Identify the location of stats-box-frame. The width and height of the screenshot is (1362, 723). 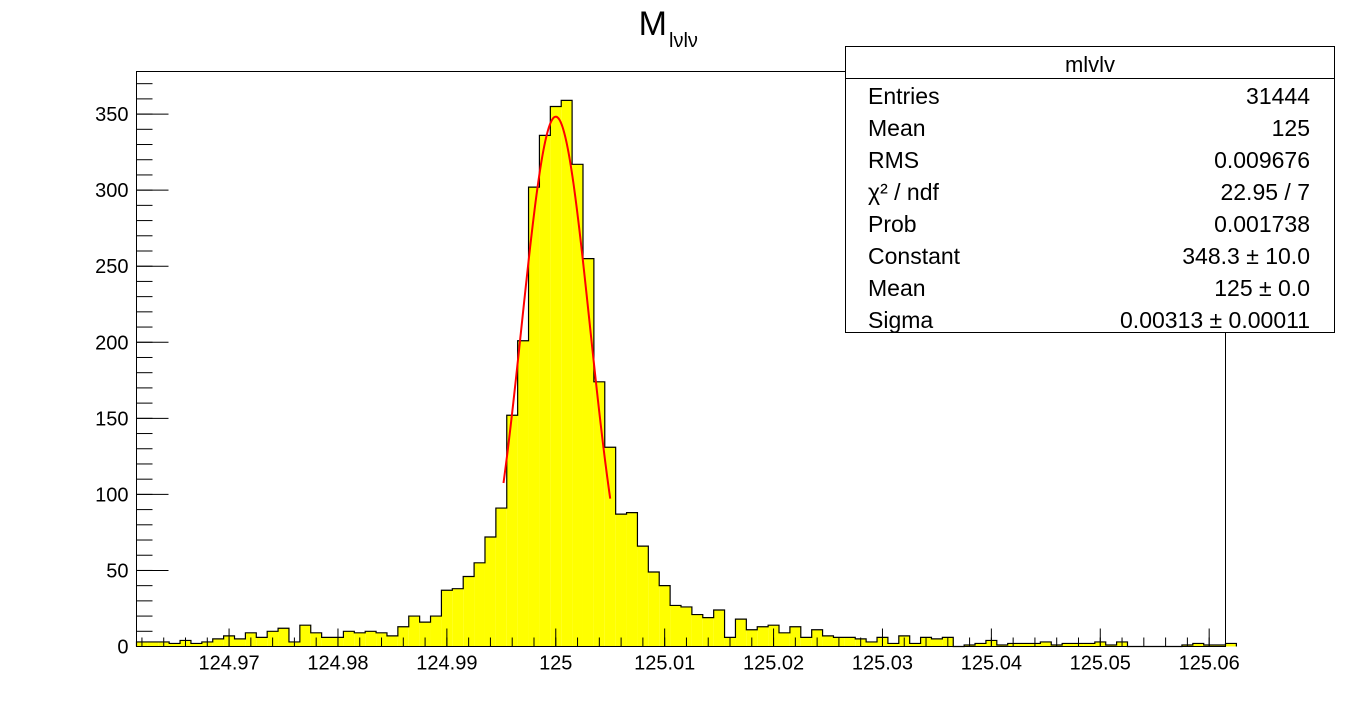
(1090, 189).